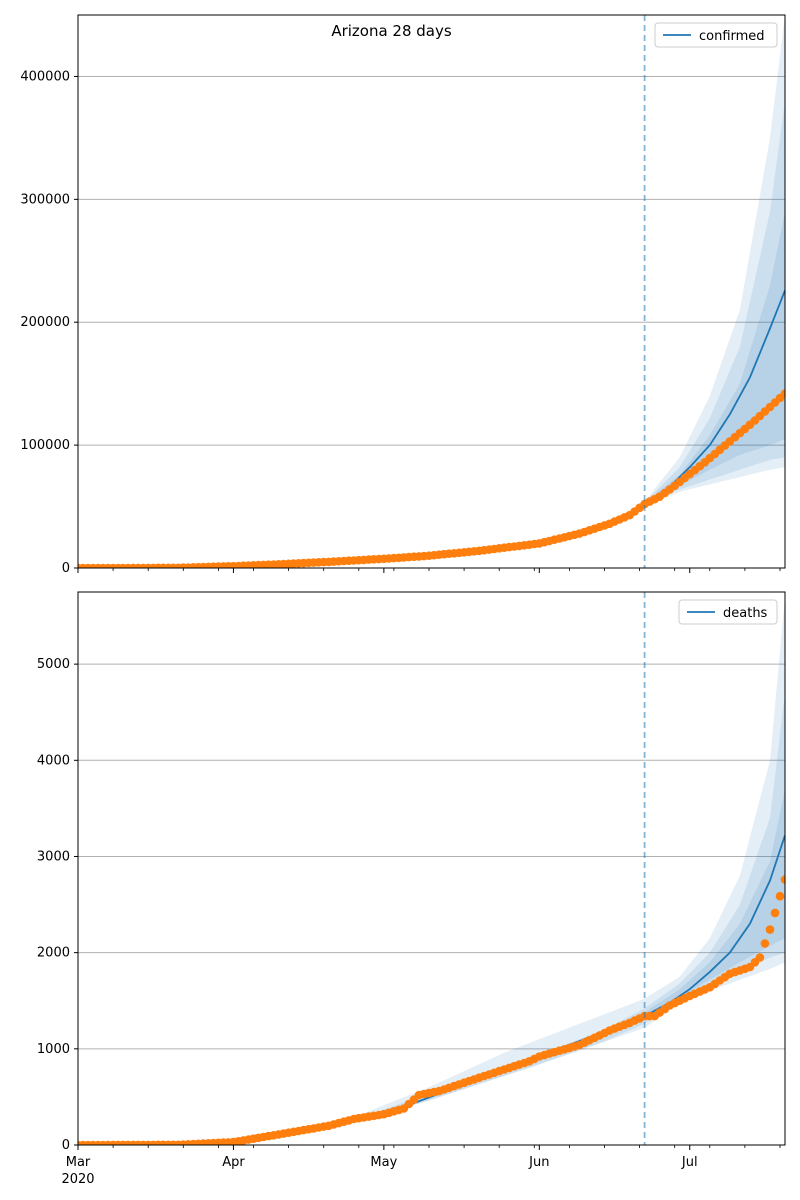 This screenshot has width=800, height=1200. Describe the element at coordinates (391, 31) in the screenshot. I see `chart-title: Arizona 28 days` at that location.